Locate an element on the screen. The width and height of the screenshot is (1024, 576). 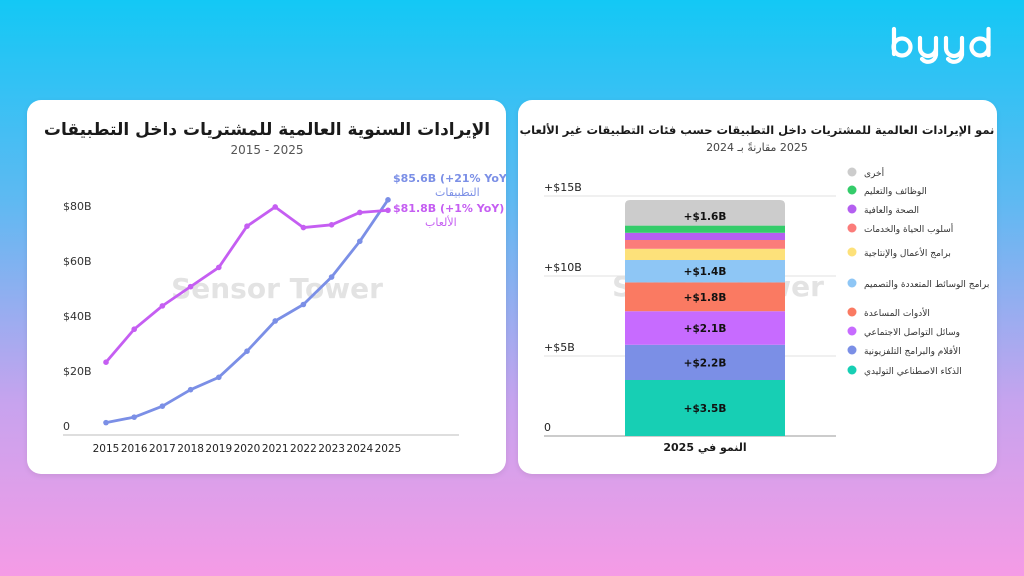
legend-label: أخرى is located at coordinates (874, 173).